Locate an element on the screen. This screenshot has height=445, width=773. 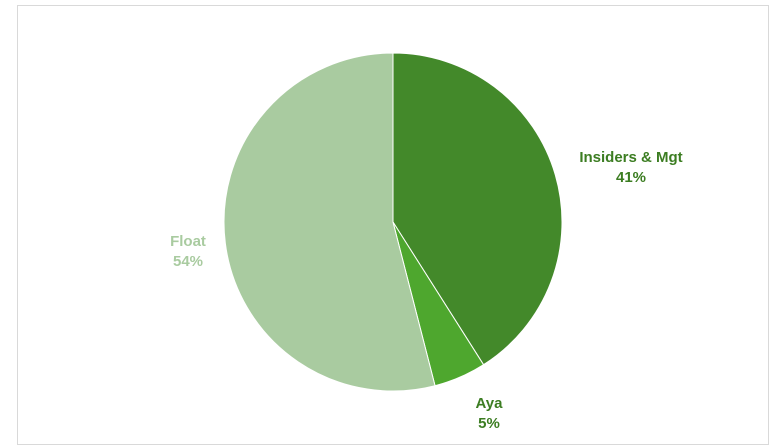
slice-label-value-float: 54% is located at coordinates (188, 261).